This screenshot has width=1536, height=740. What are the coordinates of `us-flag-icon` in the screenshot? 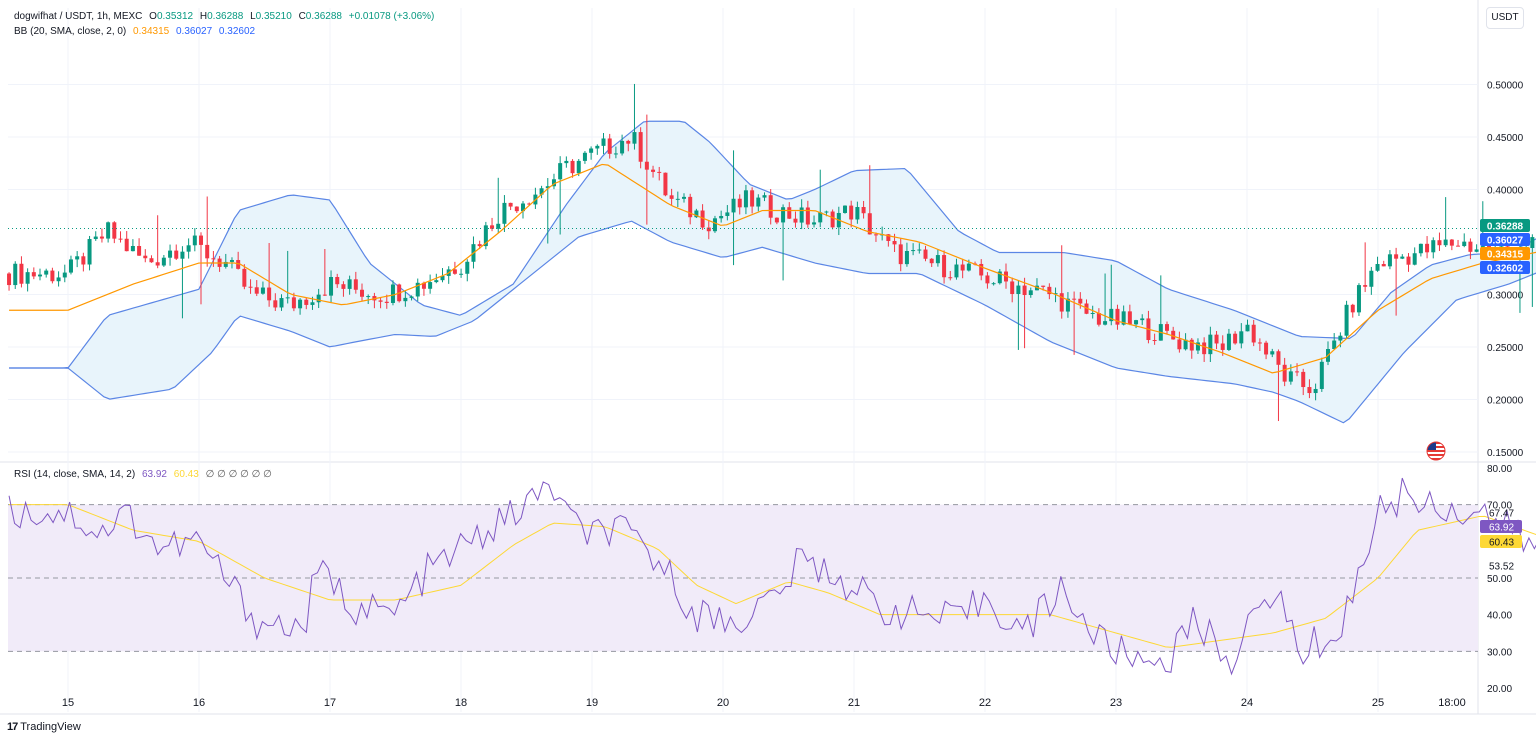 It's located at (1436, 451).